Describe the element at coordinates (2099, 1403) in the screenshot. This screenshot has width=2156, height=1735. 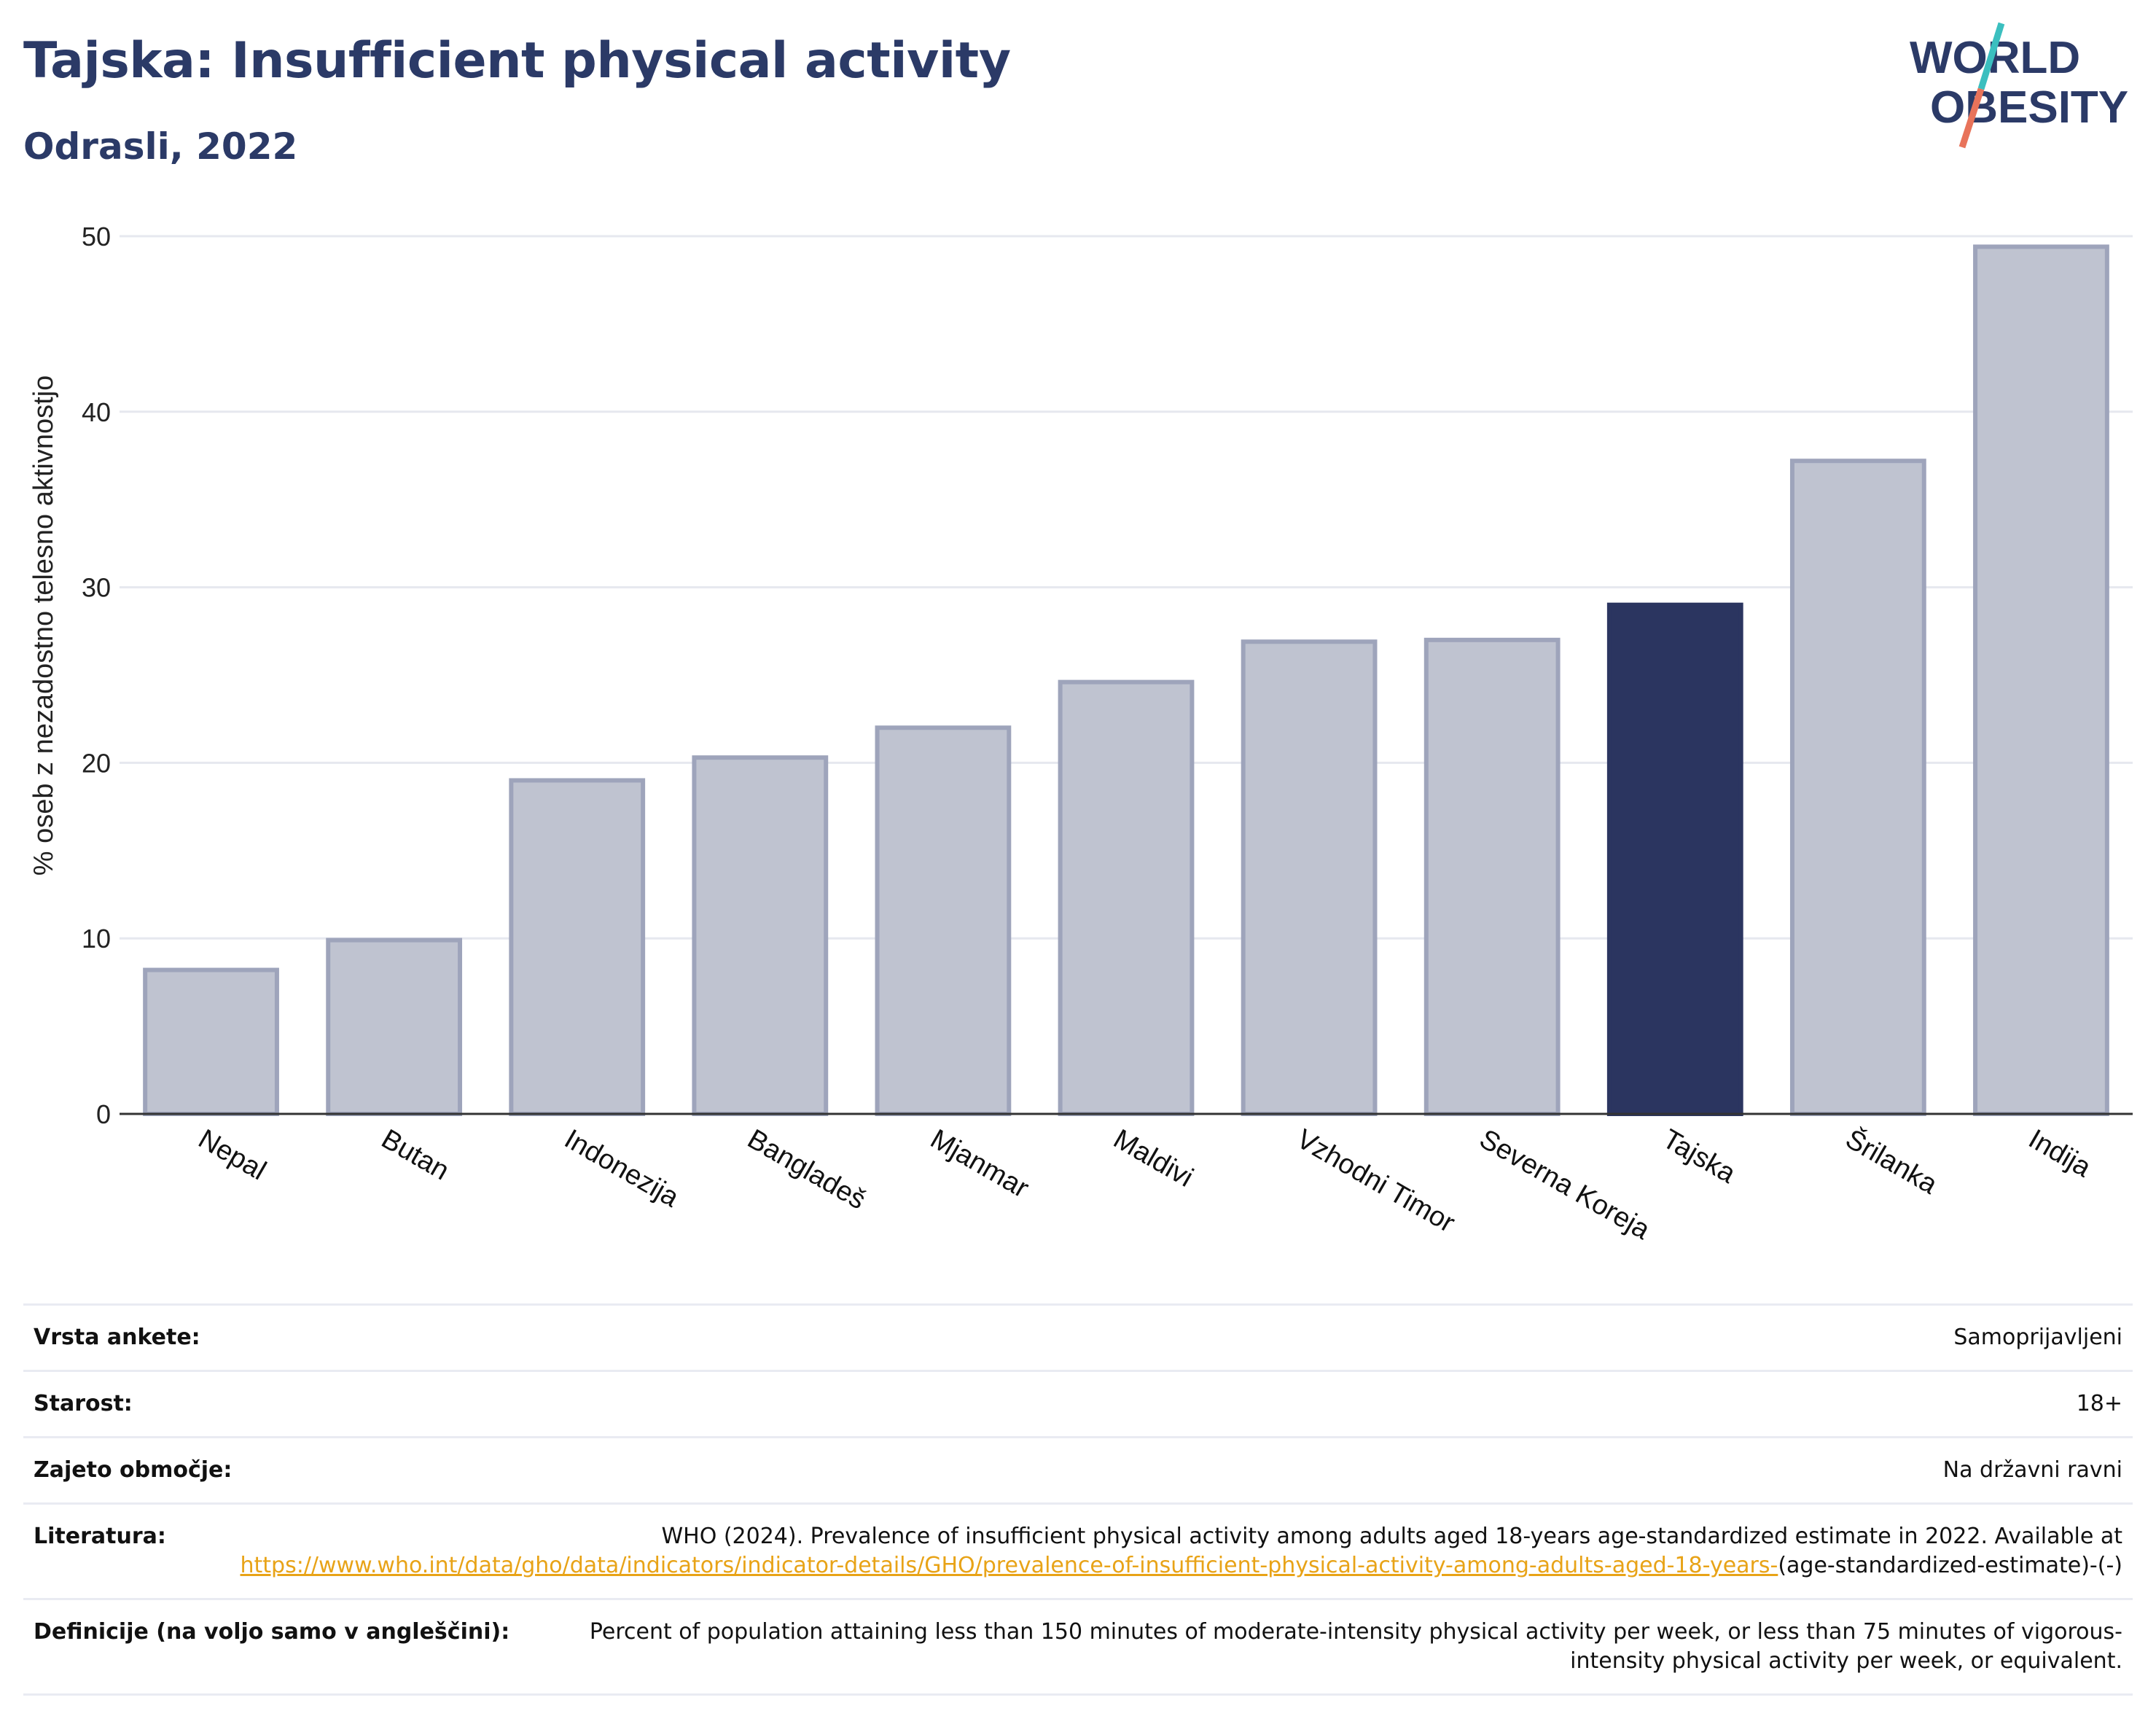
I see `age-value: 18+` at that location.